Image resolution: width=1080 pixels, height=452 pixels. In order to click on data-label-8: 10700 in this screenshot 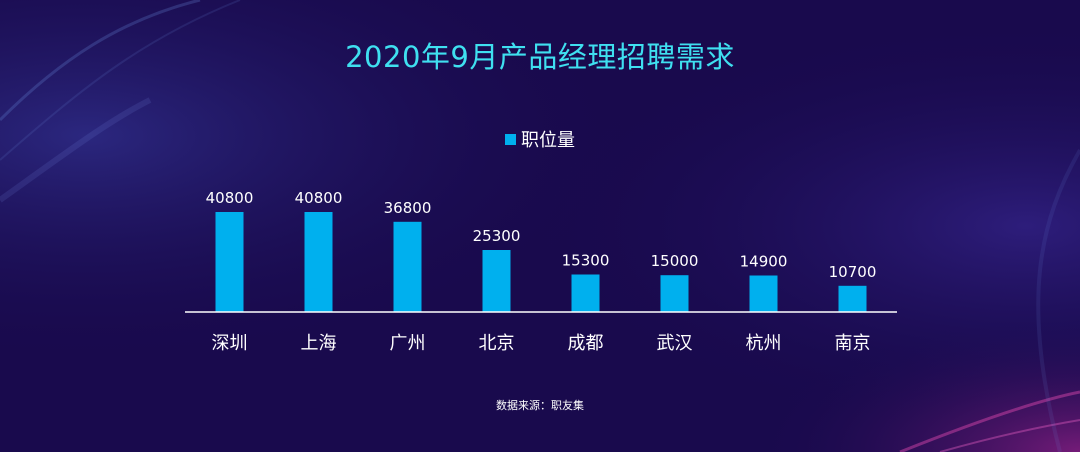, I will do `click(853, 272)`.